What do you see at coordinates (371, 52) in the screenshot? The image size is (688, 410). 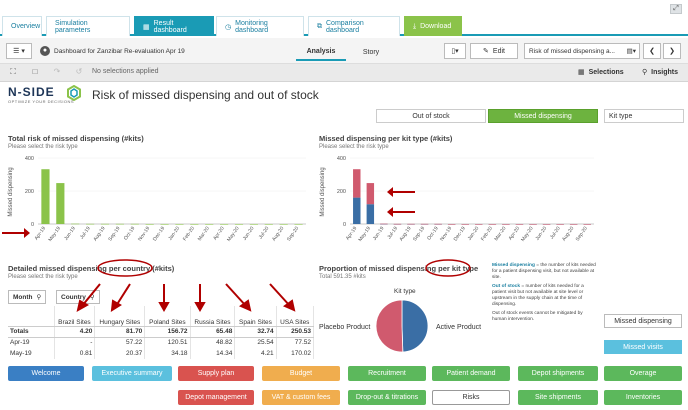 I see `story-tab: Story` at bounding box center [371, 52].